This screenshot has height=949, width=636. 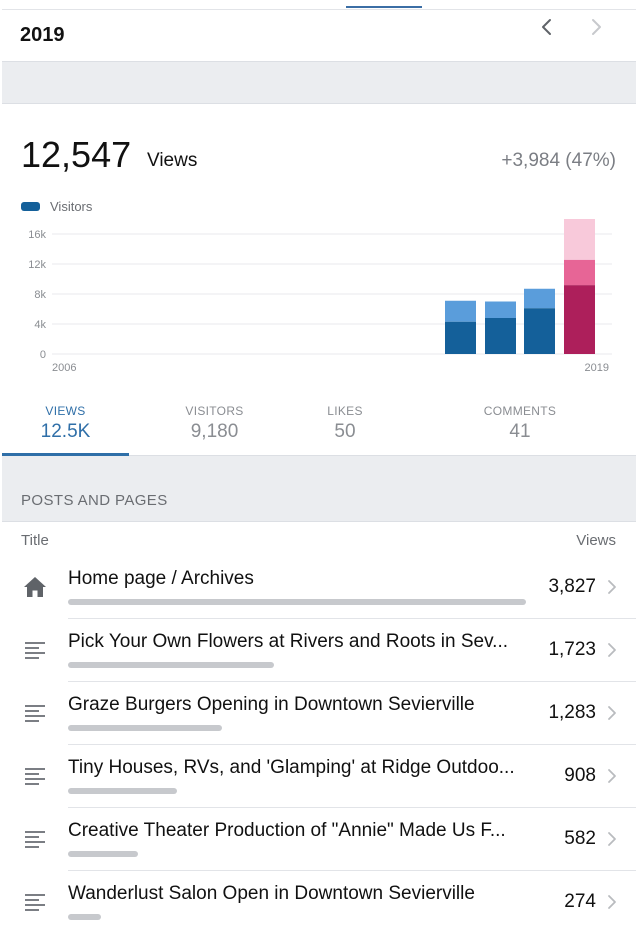 What do you see at coordinates (37, 265) in the screenshot?
I see `y-tick-label: 12k` at bounding box center [37, 265].